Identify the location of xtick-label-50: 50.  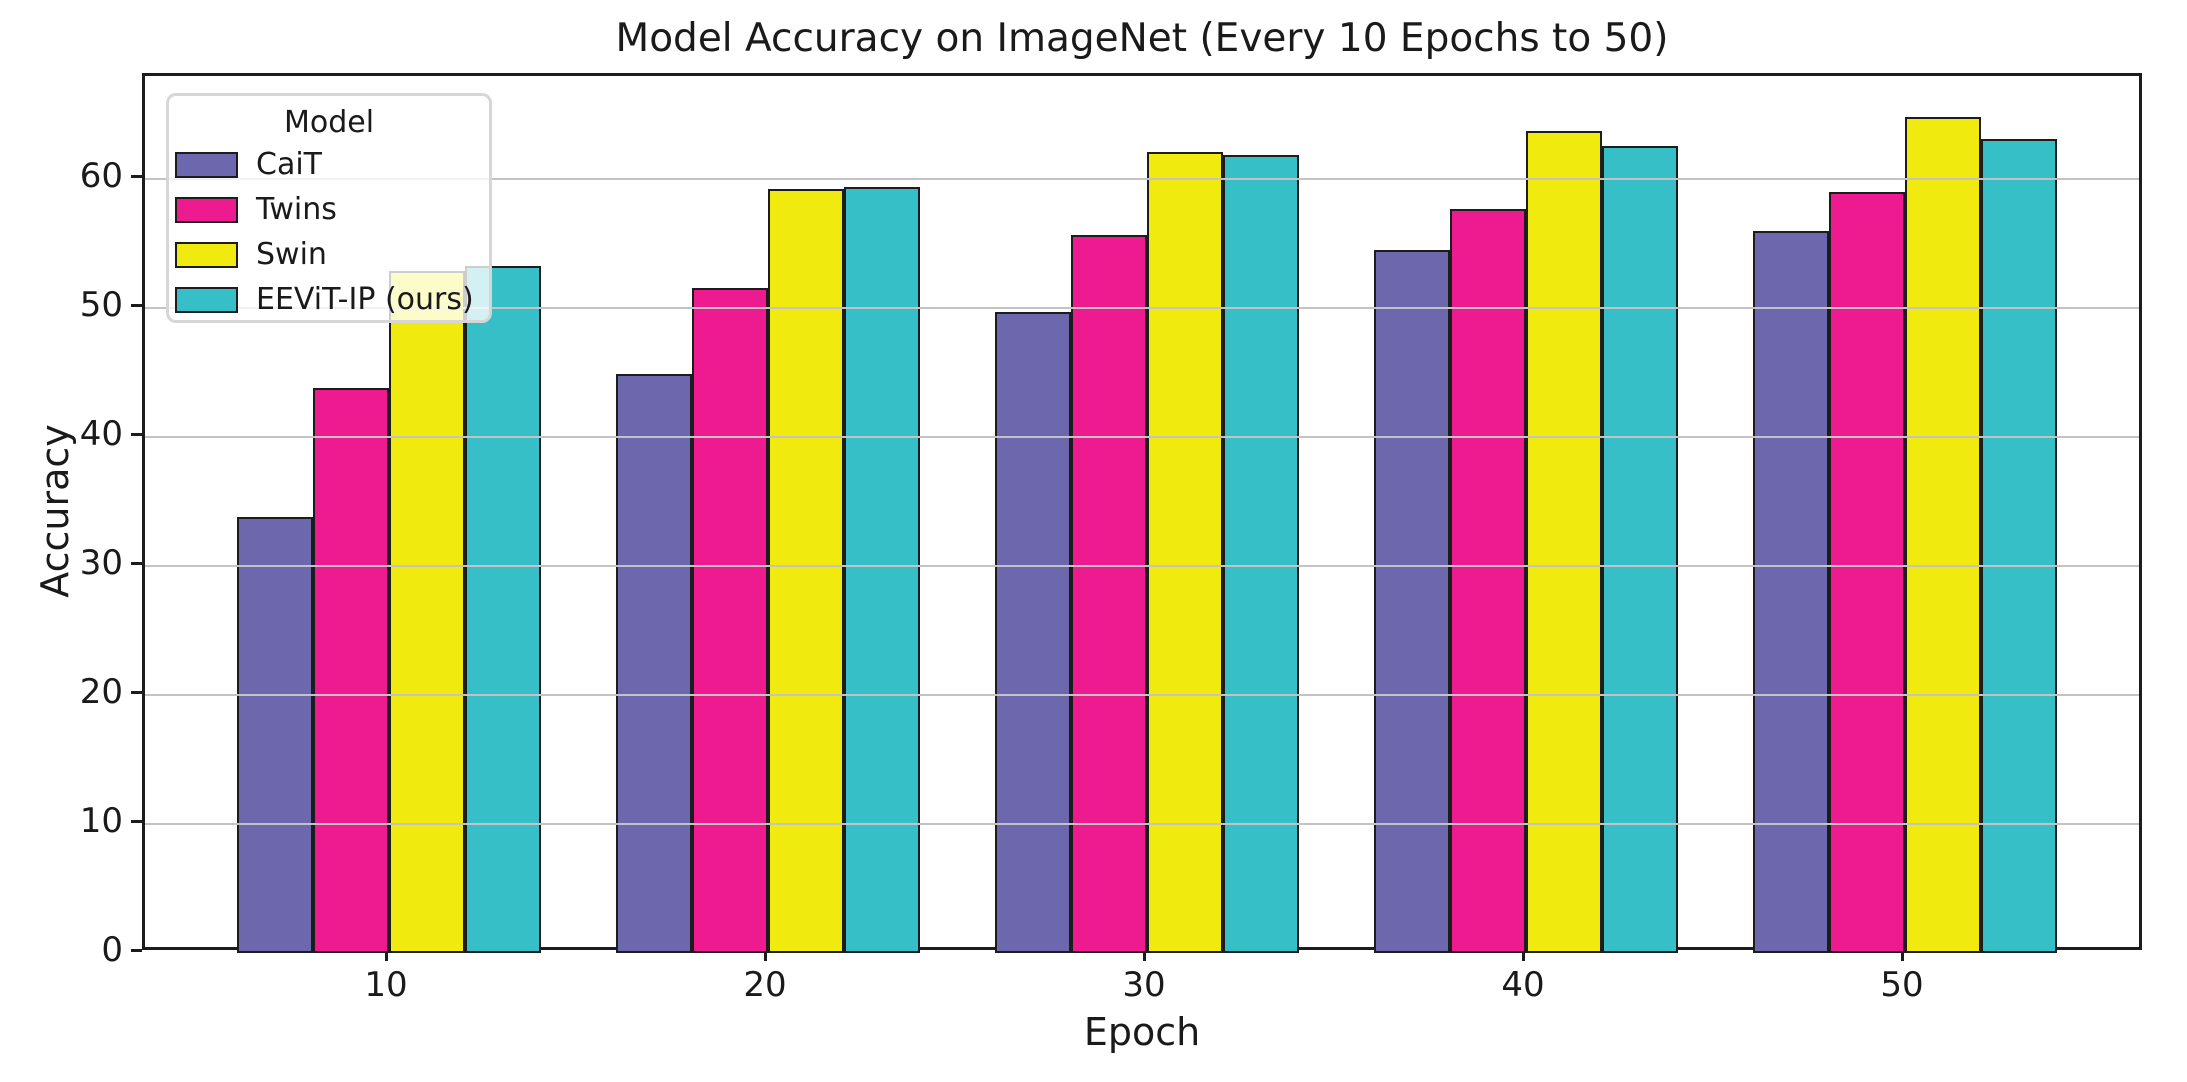
(1902, 985).